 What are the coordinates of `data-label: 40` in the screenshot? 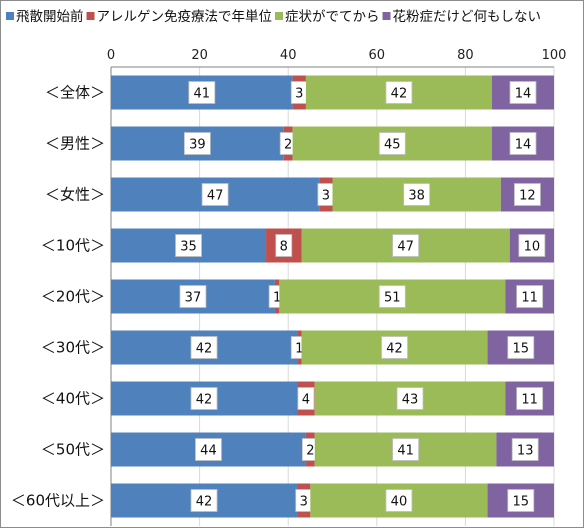 It's located at (399, 502).